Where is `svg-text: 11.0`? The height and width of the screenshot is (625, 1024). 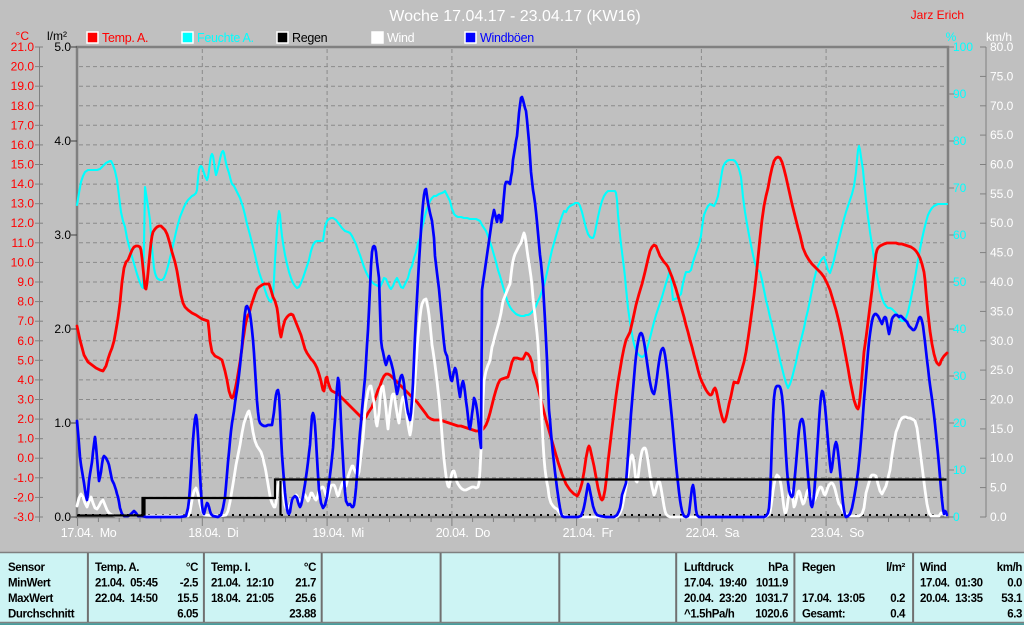
svg-text: 11.0 is located at coordinates (23, 243).